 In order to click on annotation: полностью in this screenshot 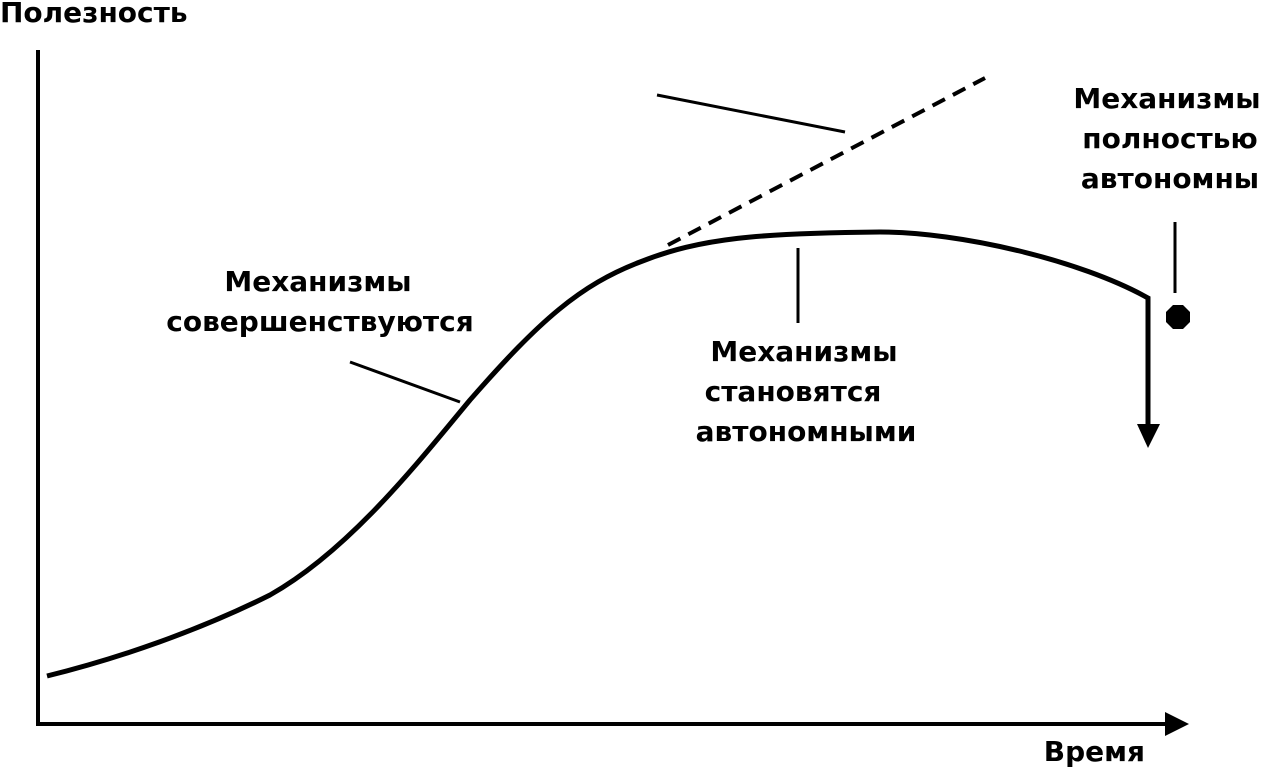, I will do `click(1169, 138)`.